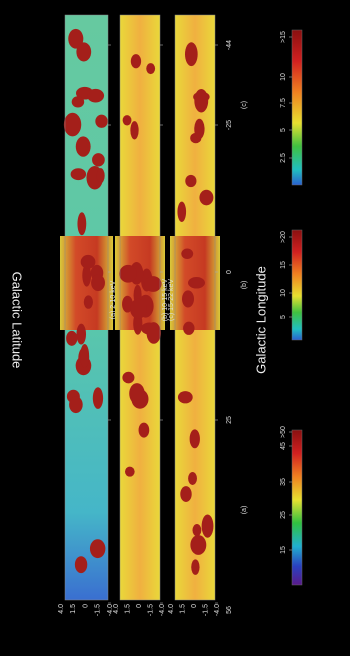 This screenshot has height=656, width=350. Describe the element at coordinates (283, 446) in the screenshot. I see `colorbar-tick-label: 45` at that location.